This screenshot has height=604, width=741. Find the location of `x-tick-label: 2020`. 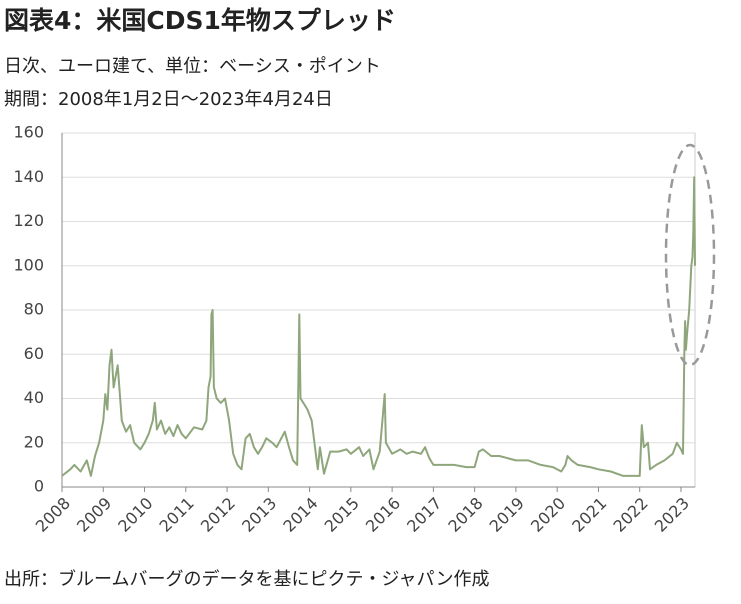

x-tick-label: 2020 is located at coordinates (548, 515).